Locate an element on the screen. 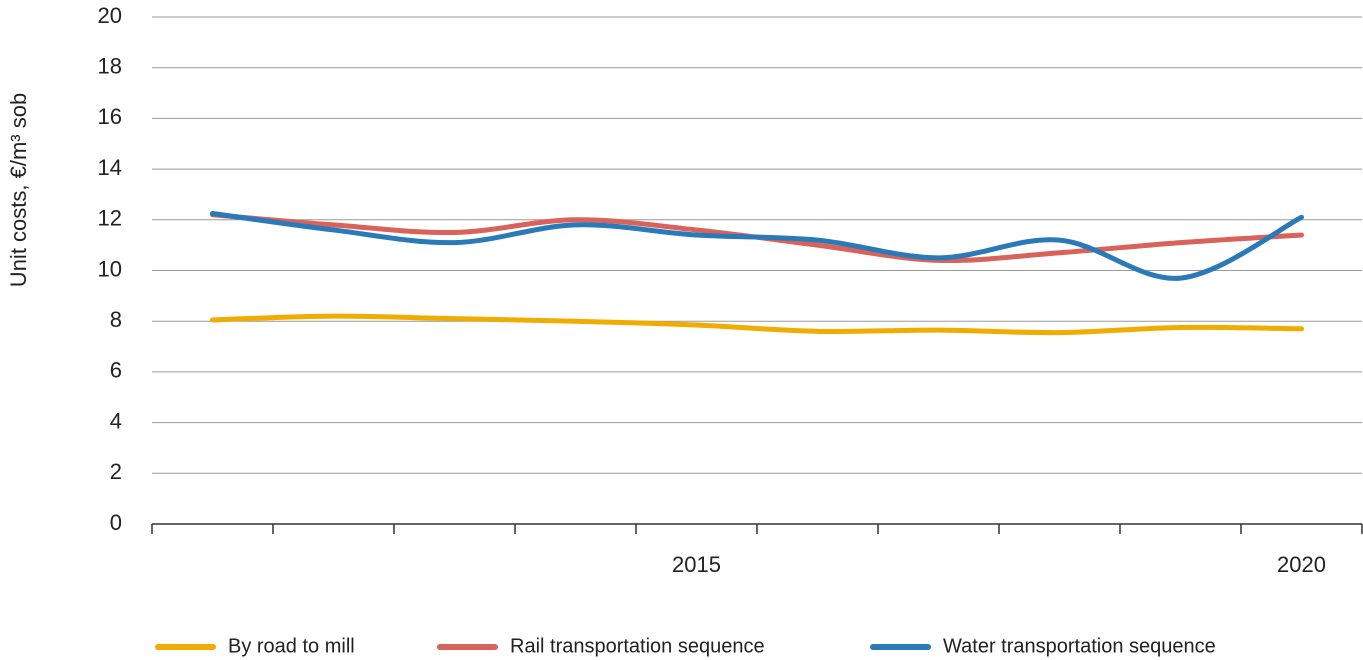 The width and height of the screenshot is (1363, 660). legend-label: By road to mill is located at coordinates (291, 646).